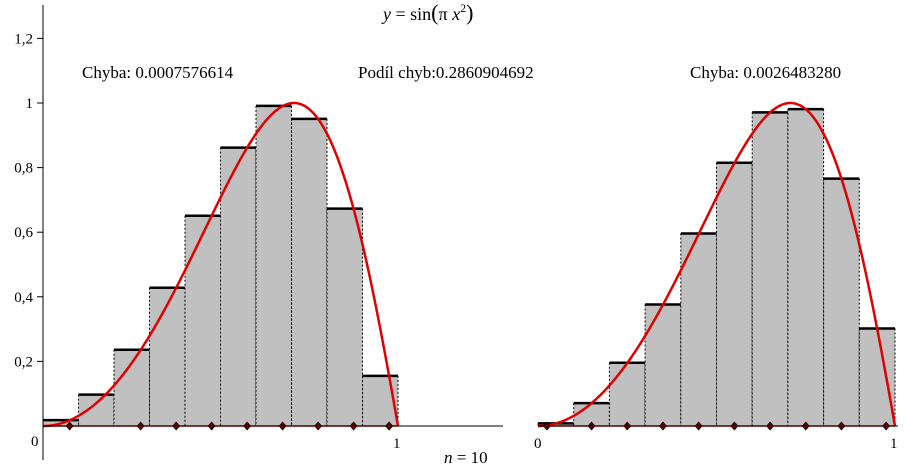  I want to click on x-tick-left-zero: 0, so click(35, 442).